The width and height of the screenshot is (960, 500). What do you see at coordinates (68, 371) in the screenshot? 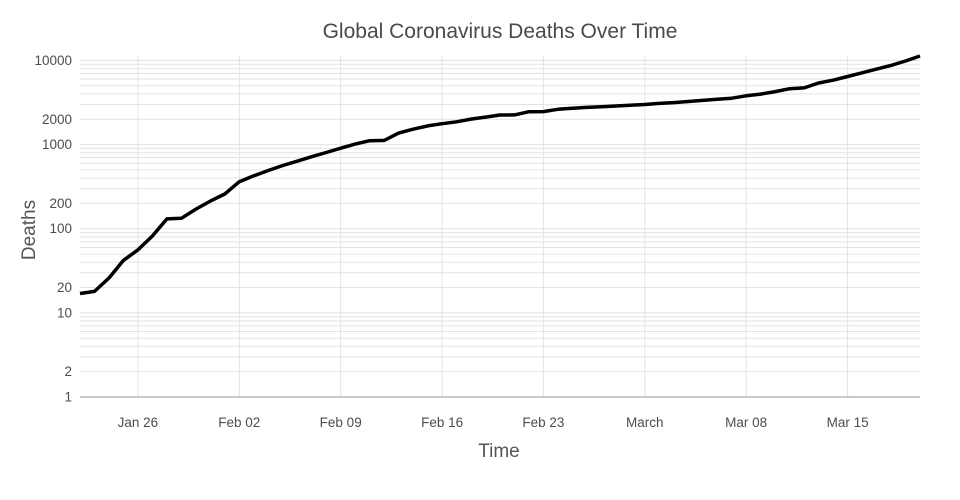
I see `y-tick-label: 2` at bounding box center [68, 371].